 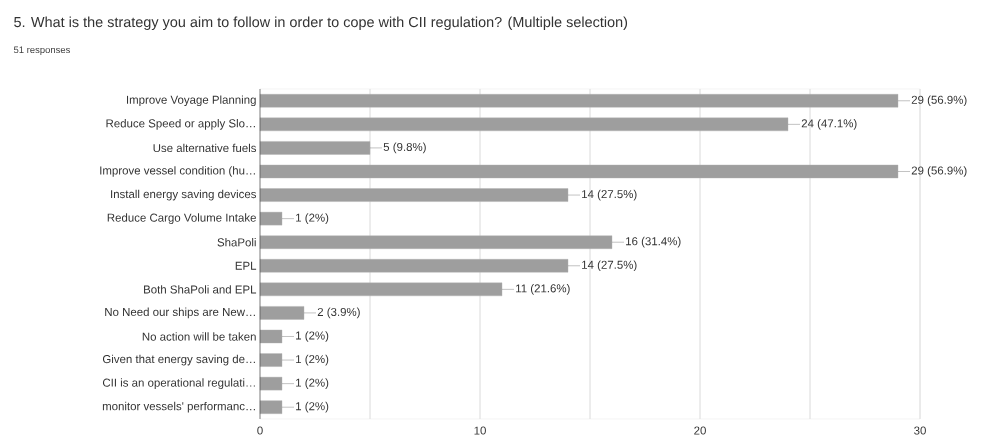 I want to click on data-label: 11 (21.6%), so click(x=543, y=289).